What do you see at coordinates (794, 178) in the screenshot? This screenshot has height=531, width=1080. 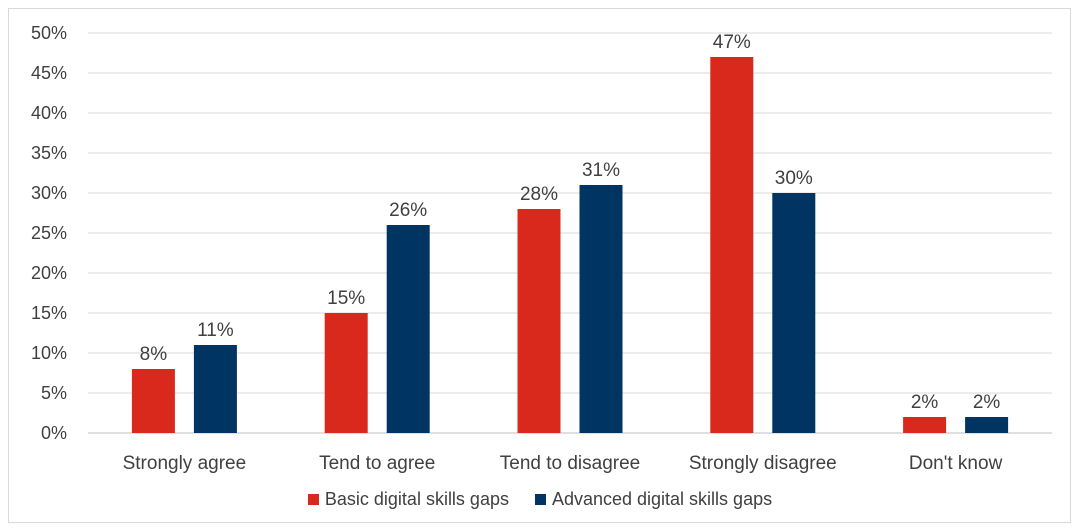 I see `data-label: 30%` at bounding box center [794, 178].